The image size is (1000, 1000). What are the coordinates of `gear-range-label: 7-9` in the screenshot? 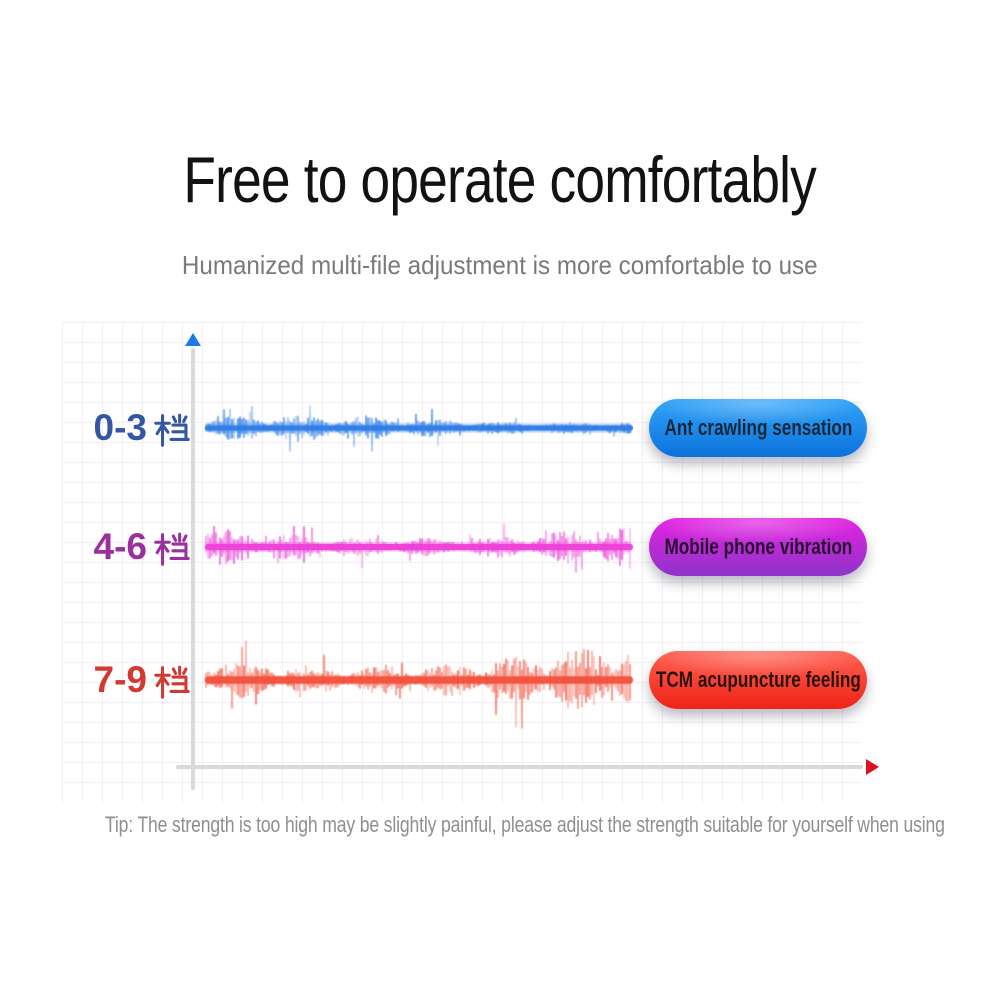 It's located at (115, 680).